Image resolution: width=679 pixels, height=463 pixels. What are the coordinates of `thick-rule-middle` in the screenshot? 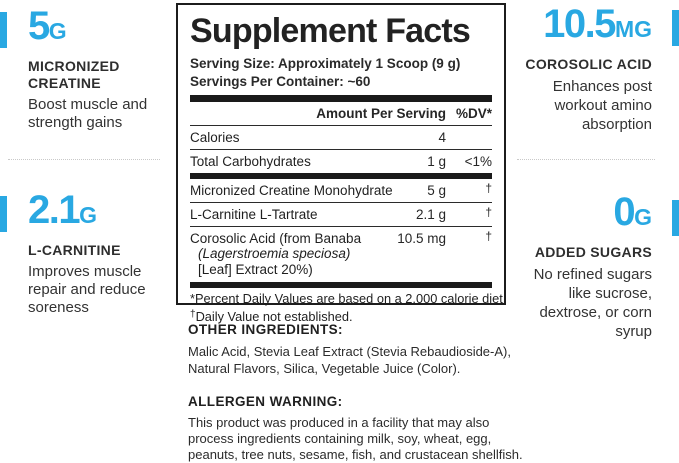 It's located at (341, 176).